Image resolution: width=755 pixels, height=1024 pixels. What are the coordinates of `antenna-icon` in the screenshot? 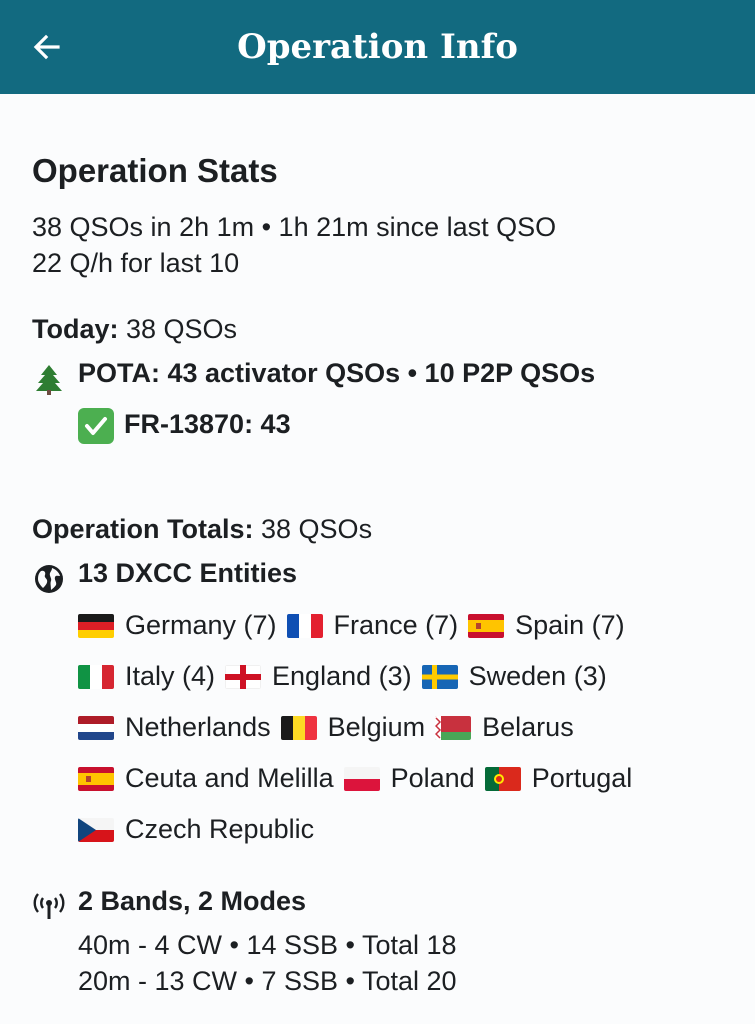 It's located at (49, 907).